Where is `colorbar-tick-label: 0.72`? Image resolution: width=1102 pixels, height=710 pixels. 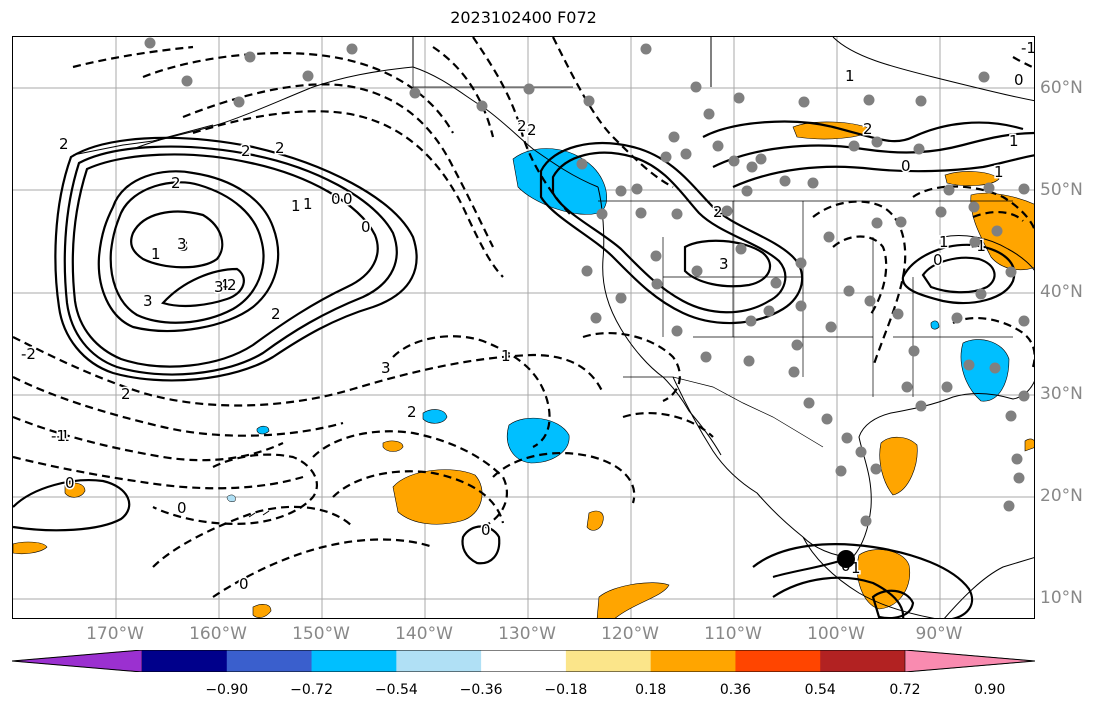
colorbar-tick-label: 0.72 is located at coordinates (905, 690).